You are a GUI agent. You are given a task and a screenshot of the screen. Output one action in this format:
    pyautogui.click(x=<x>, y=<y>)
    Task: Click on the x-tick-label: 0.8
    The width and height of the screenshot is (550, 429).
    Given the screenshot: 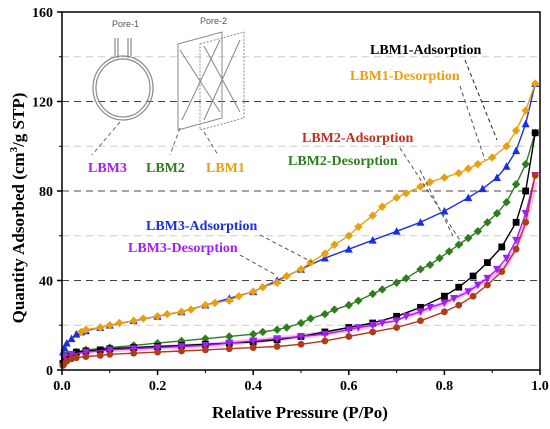 What is the action you would take?
    pyautogui.click(x=445, y=386)
    